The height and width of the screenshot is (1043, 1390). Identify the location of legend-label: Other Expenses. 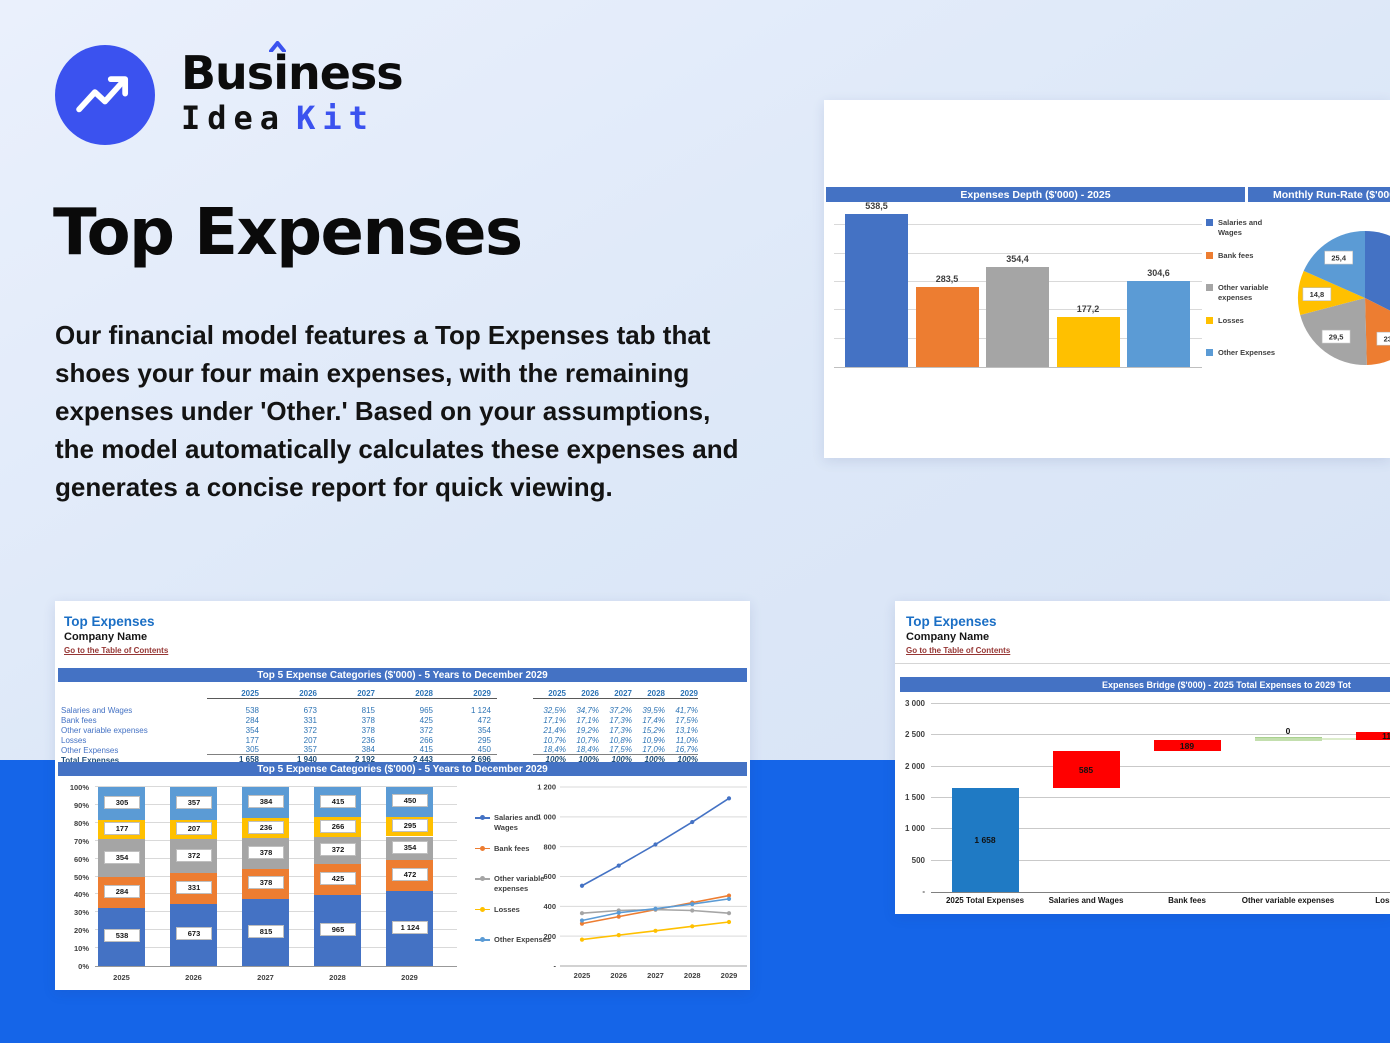
(1247, 352).